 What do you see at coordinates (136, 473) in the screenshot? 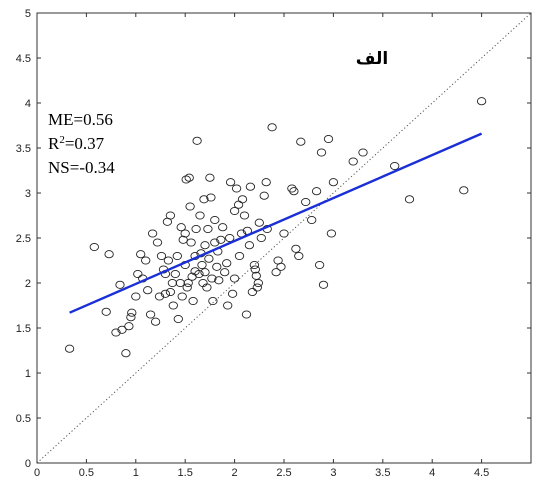
I see `x-tick-label: 1` at bounding box center [136, 473].